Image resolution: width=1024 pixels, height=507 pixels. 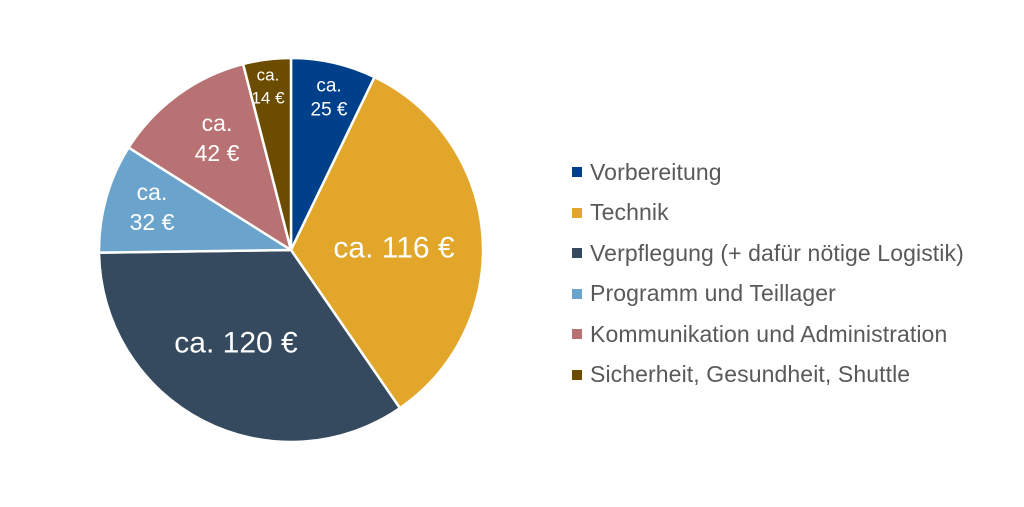 What do you see at coordinates (329, 98) in the screenshot?
I see `pie-slice-label-1: ca. 25 €` at bounding box center [329, 98].